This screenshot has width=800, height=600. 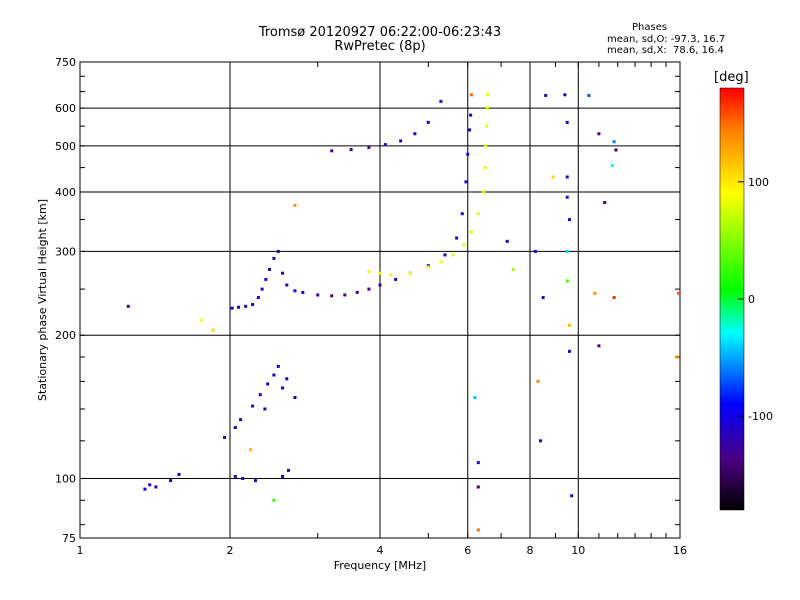 I want to click on y-tick-label: 500, so click(x=65, y=146).